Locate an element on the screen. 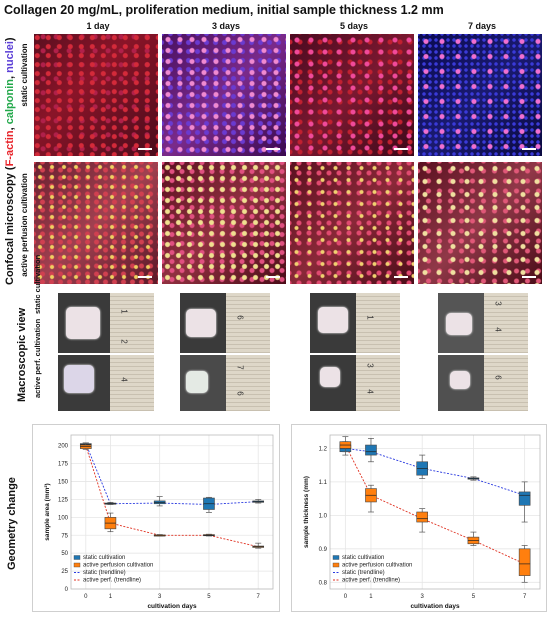  macro-day1-active: 4 is located at coordinates (106, 383).